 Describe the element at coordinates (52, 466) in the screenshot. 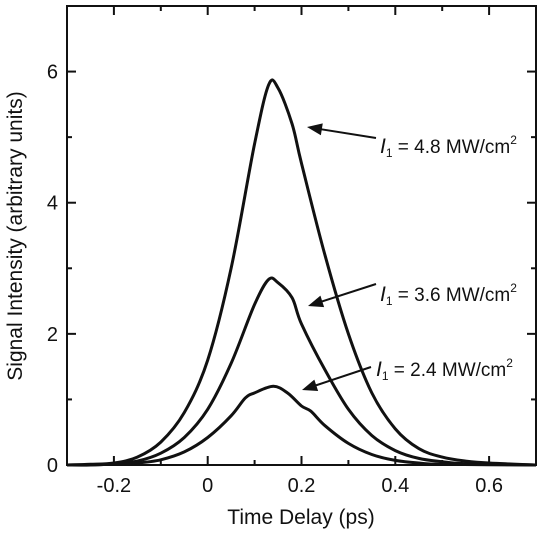

I see `y-tick-label: 0` at that location.